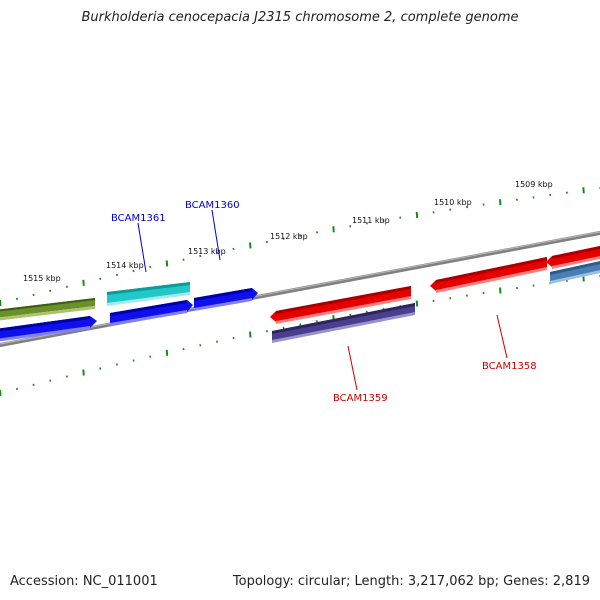 The image size is (600, 600). Describe the element at coordinates (42, 278) in the screenshot. I see `tick-label: 1515 kbp` at that location.